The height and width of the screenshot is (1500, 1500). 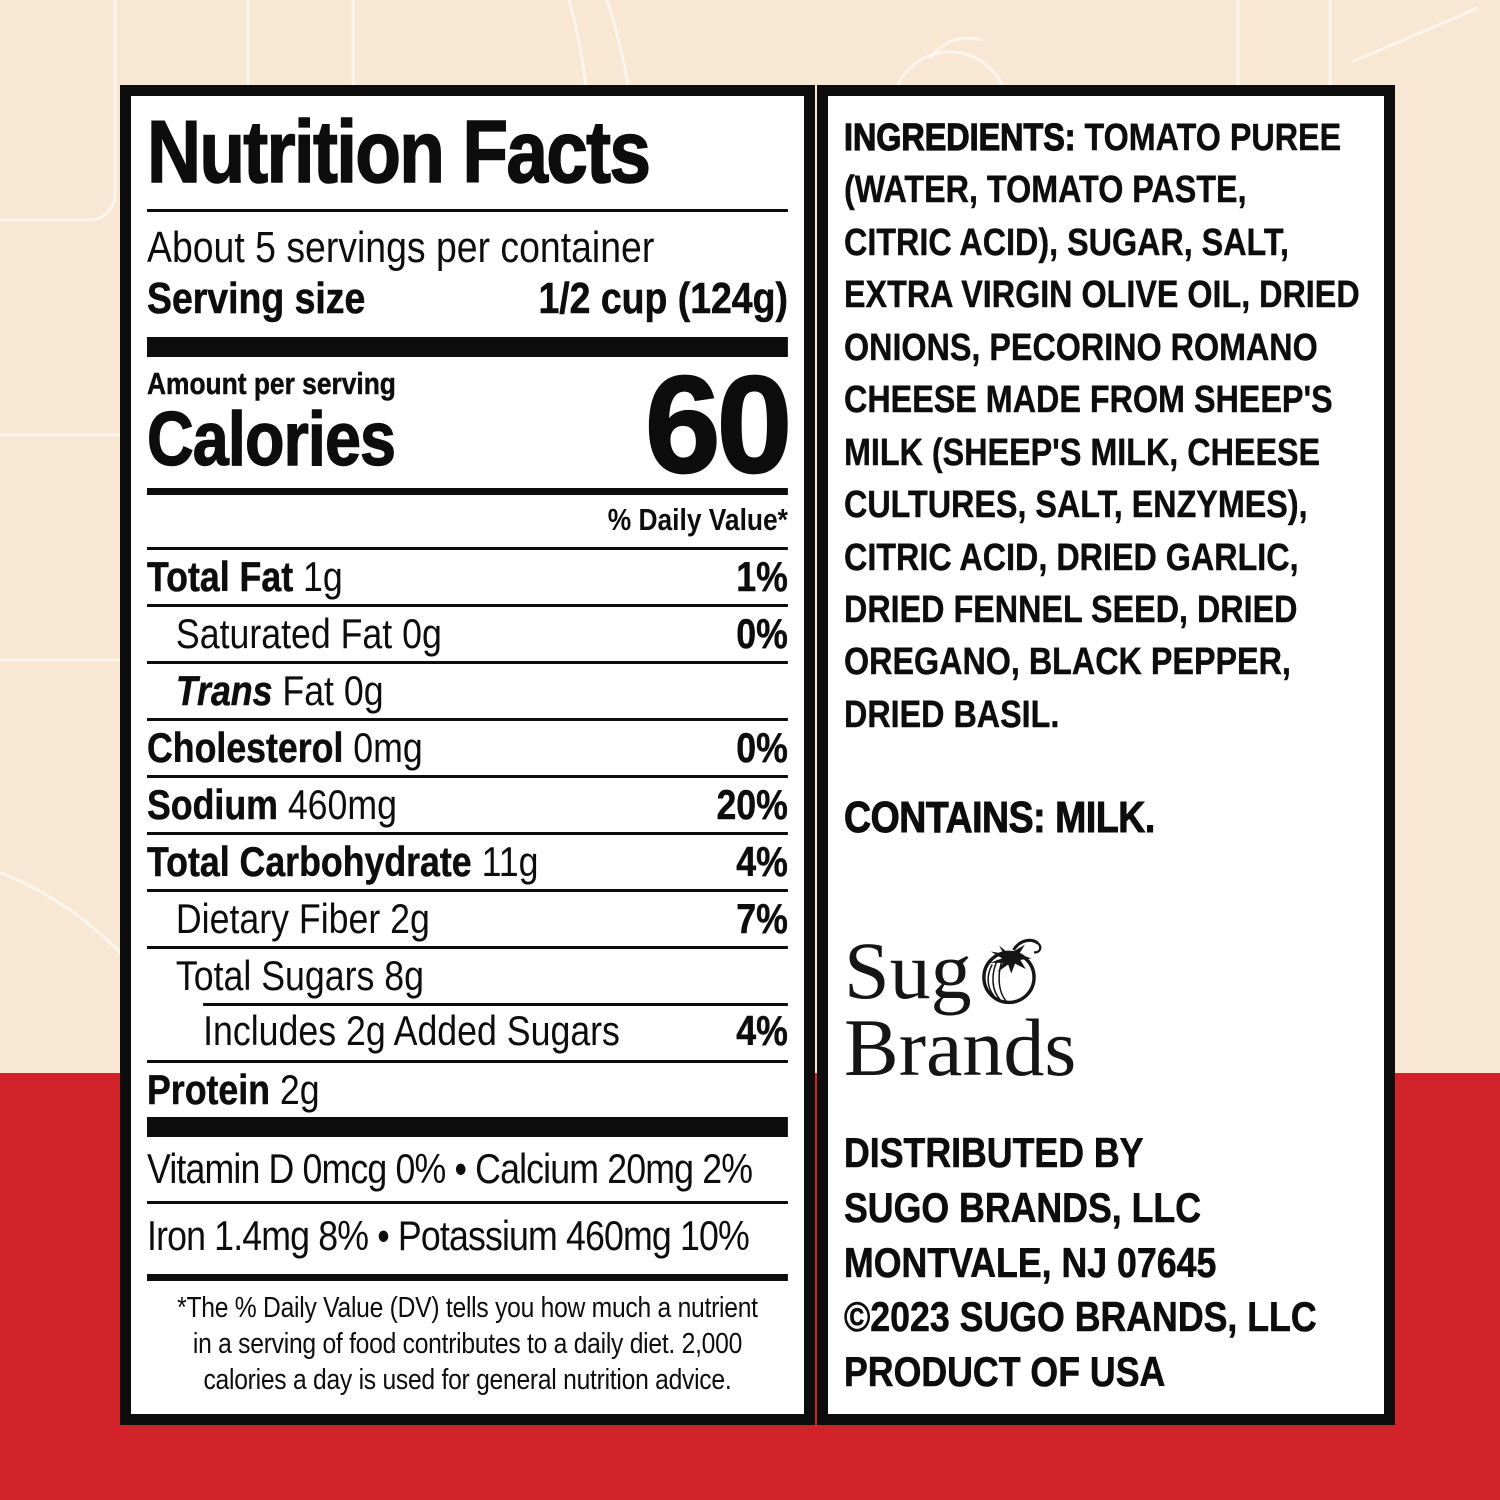 I want to click on nutrient-dv: 20%, so click(x=752, y=804).